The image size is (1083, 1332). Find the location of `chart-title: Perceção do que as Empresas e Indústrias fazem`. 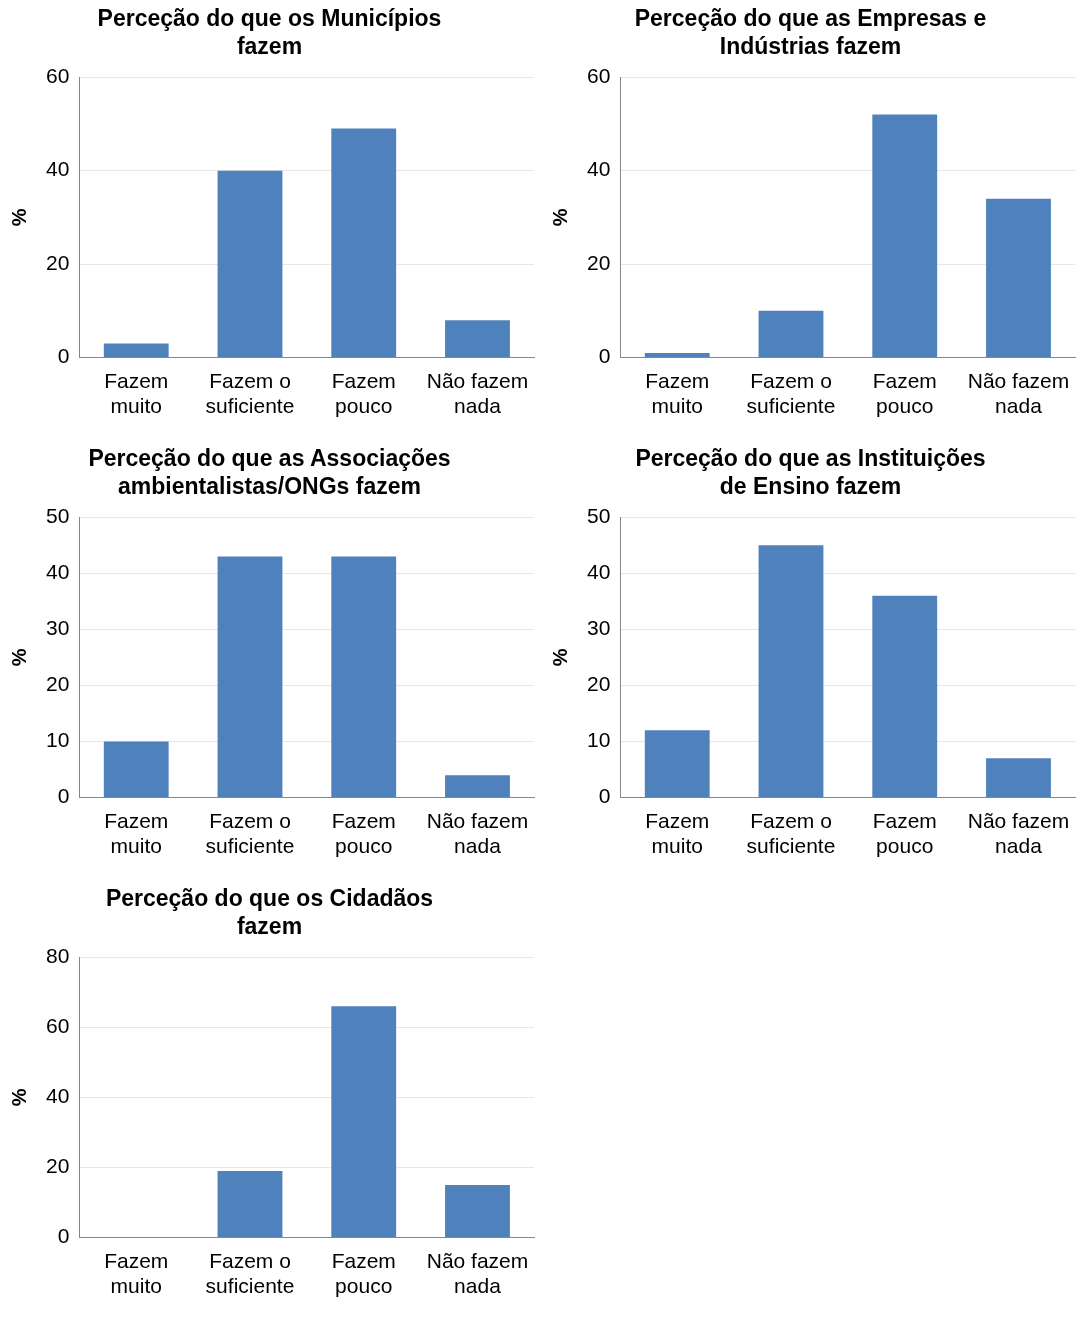

chart-title: Perceção do que as Empresas e Indústrias fazem is located at coordinates (810, 32).